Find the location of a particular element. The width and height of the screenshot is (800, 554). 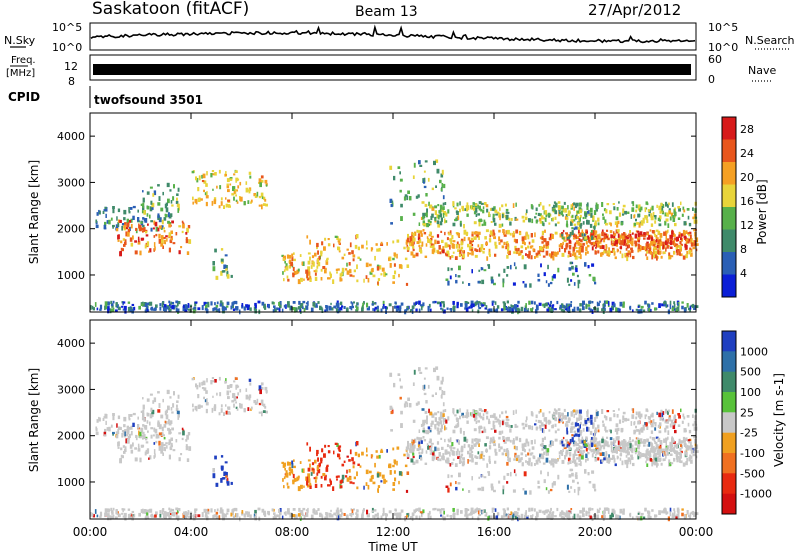

nsky-panel: N.Sky 10^5 10^0 10^5 10^0 N.Search is located at coordinates (399, 37).